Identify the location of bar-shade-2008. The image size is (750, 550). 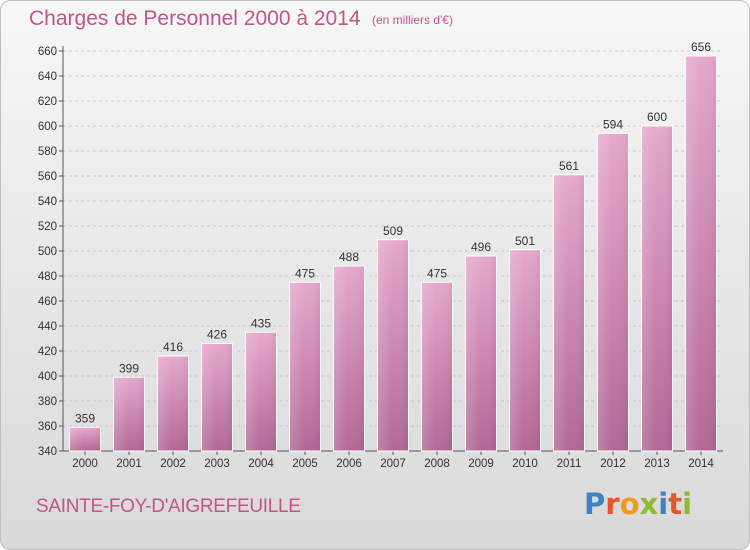
(437, 366).